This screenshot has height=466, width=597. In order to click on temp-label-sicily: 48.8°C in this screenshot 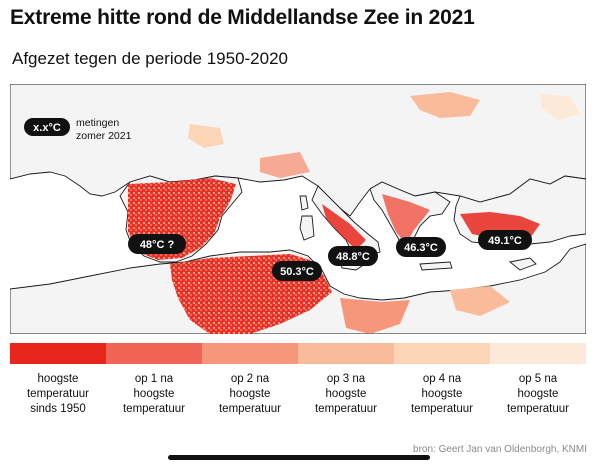, I will do `click(353, 256)`.